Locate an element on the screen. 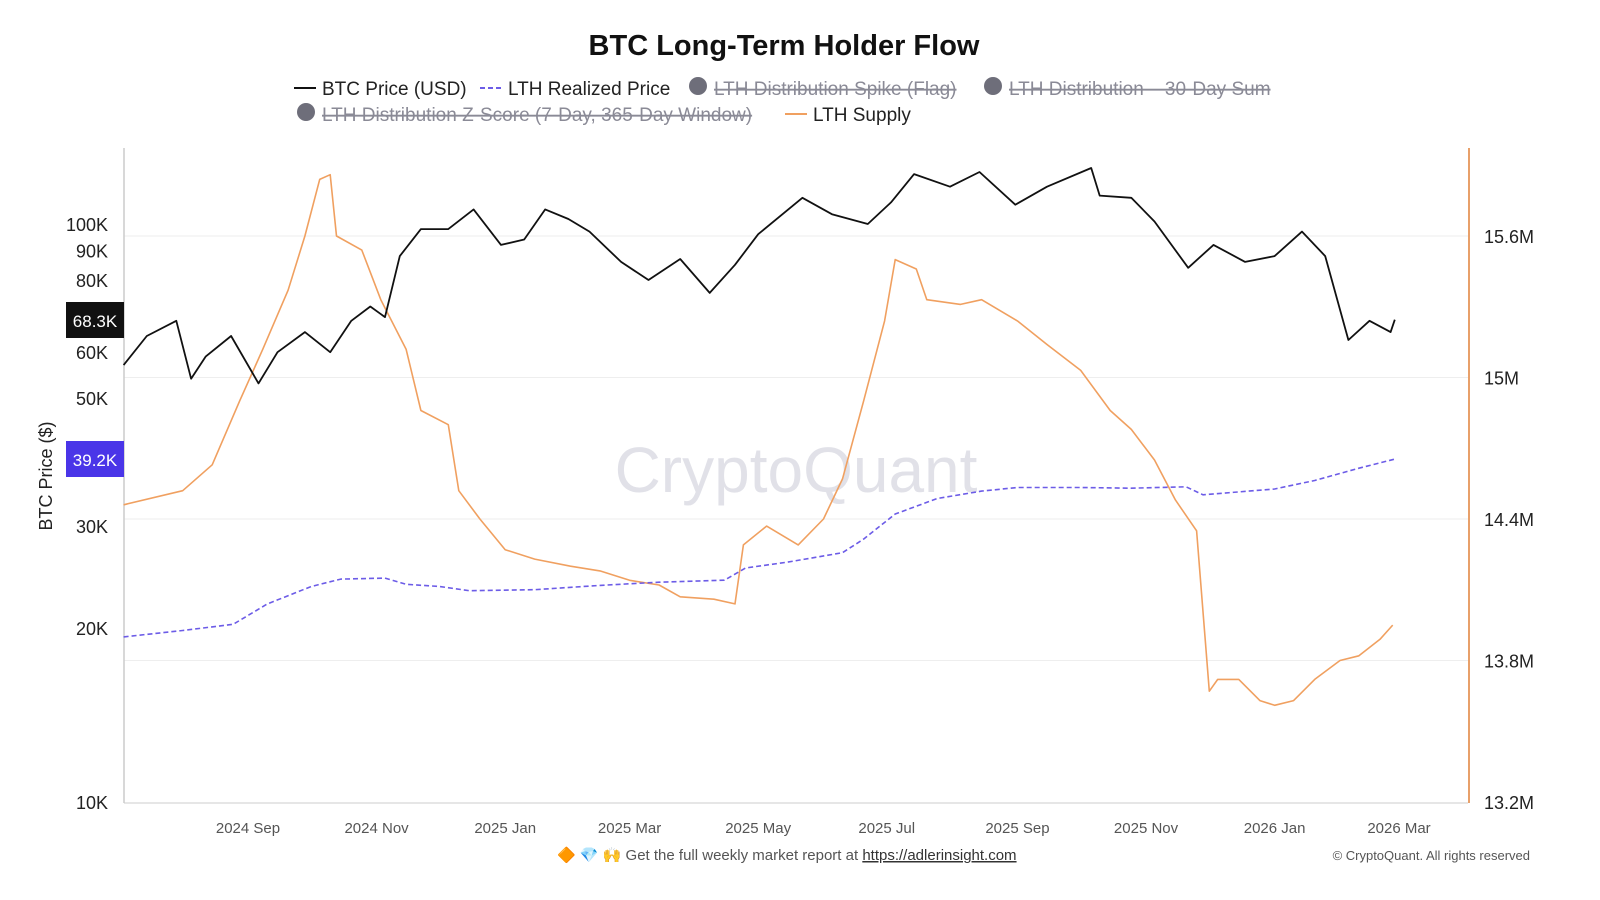  legend-label: BTC Price (USD) is located at coordinates (394, 89).